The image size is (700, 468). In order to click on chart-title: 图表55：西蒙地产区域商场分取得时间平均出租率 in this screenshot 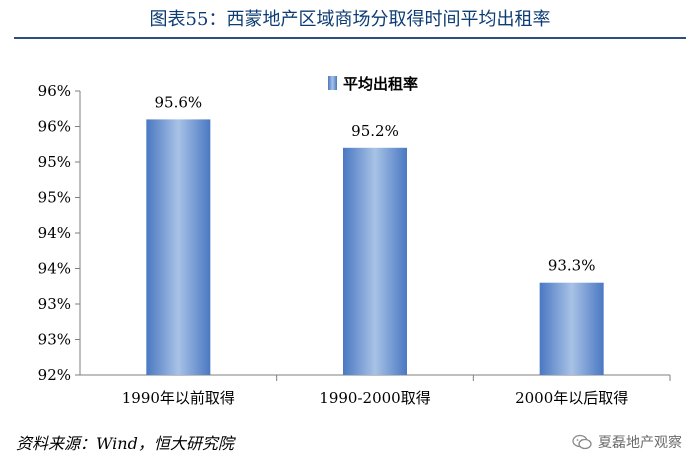, I will do `click(350, 19)`.